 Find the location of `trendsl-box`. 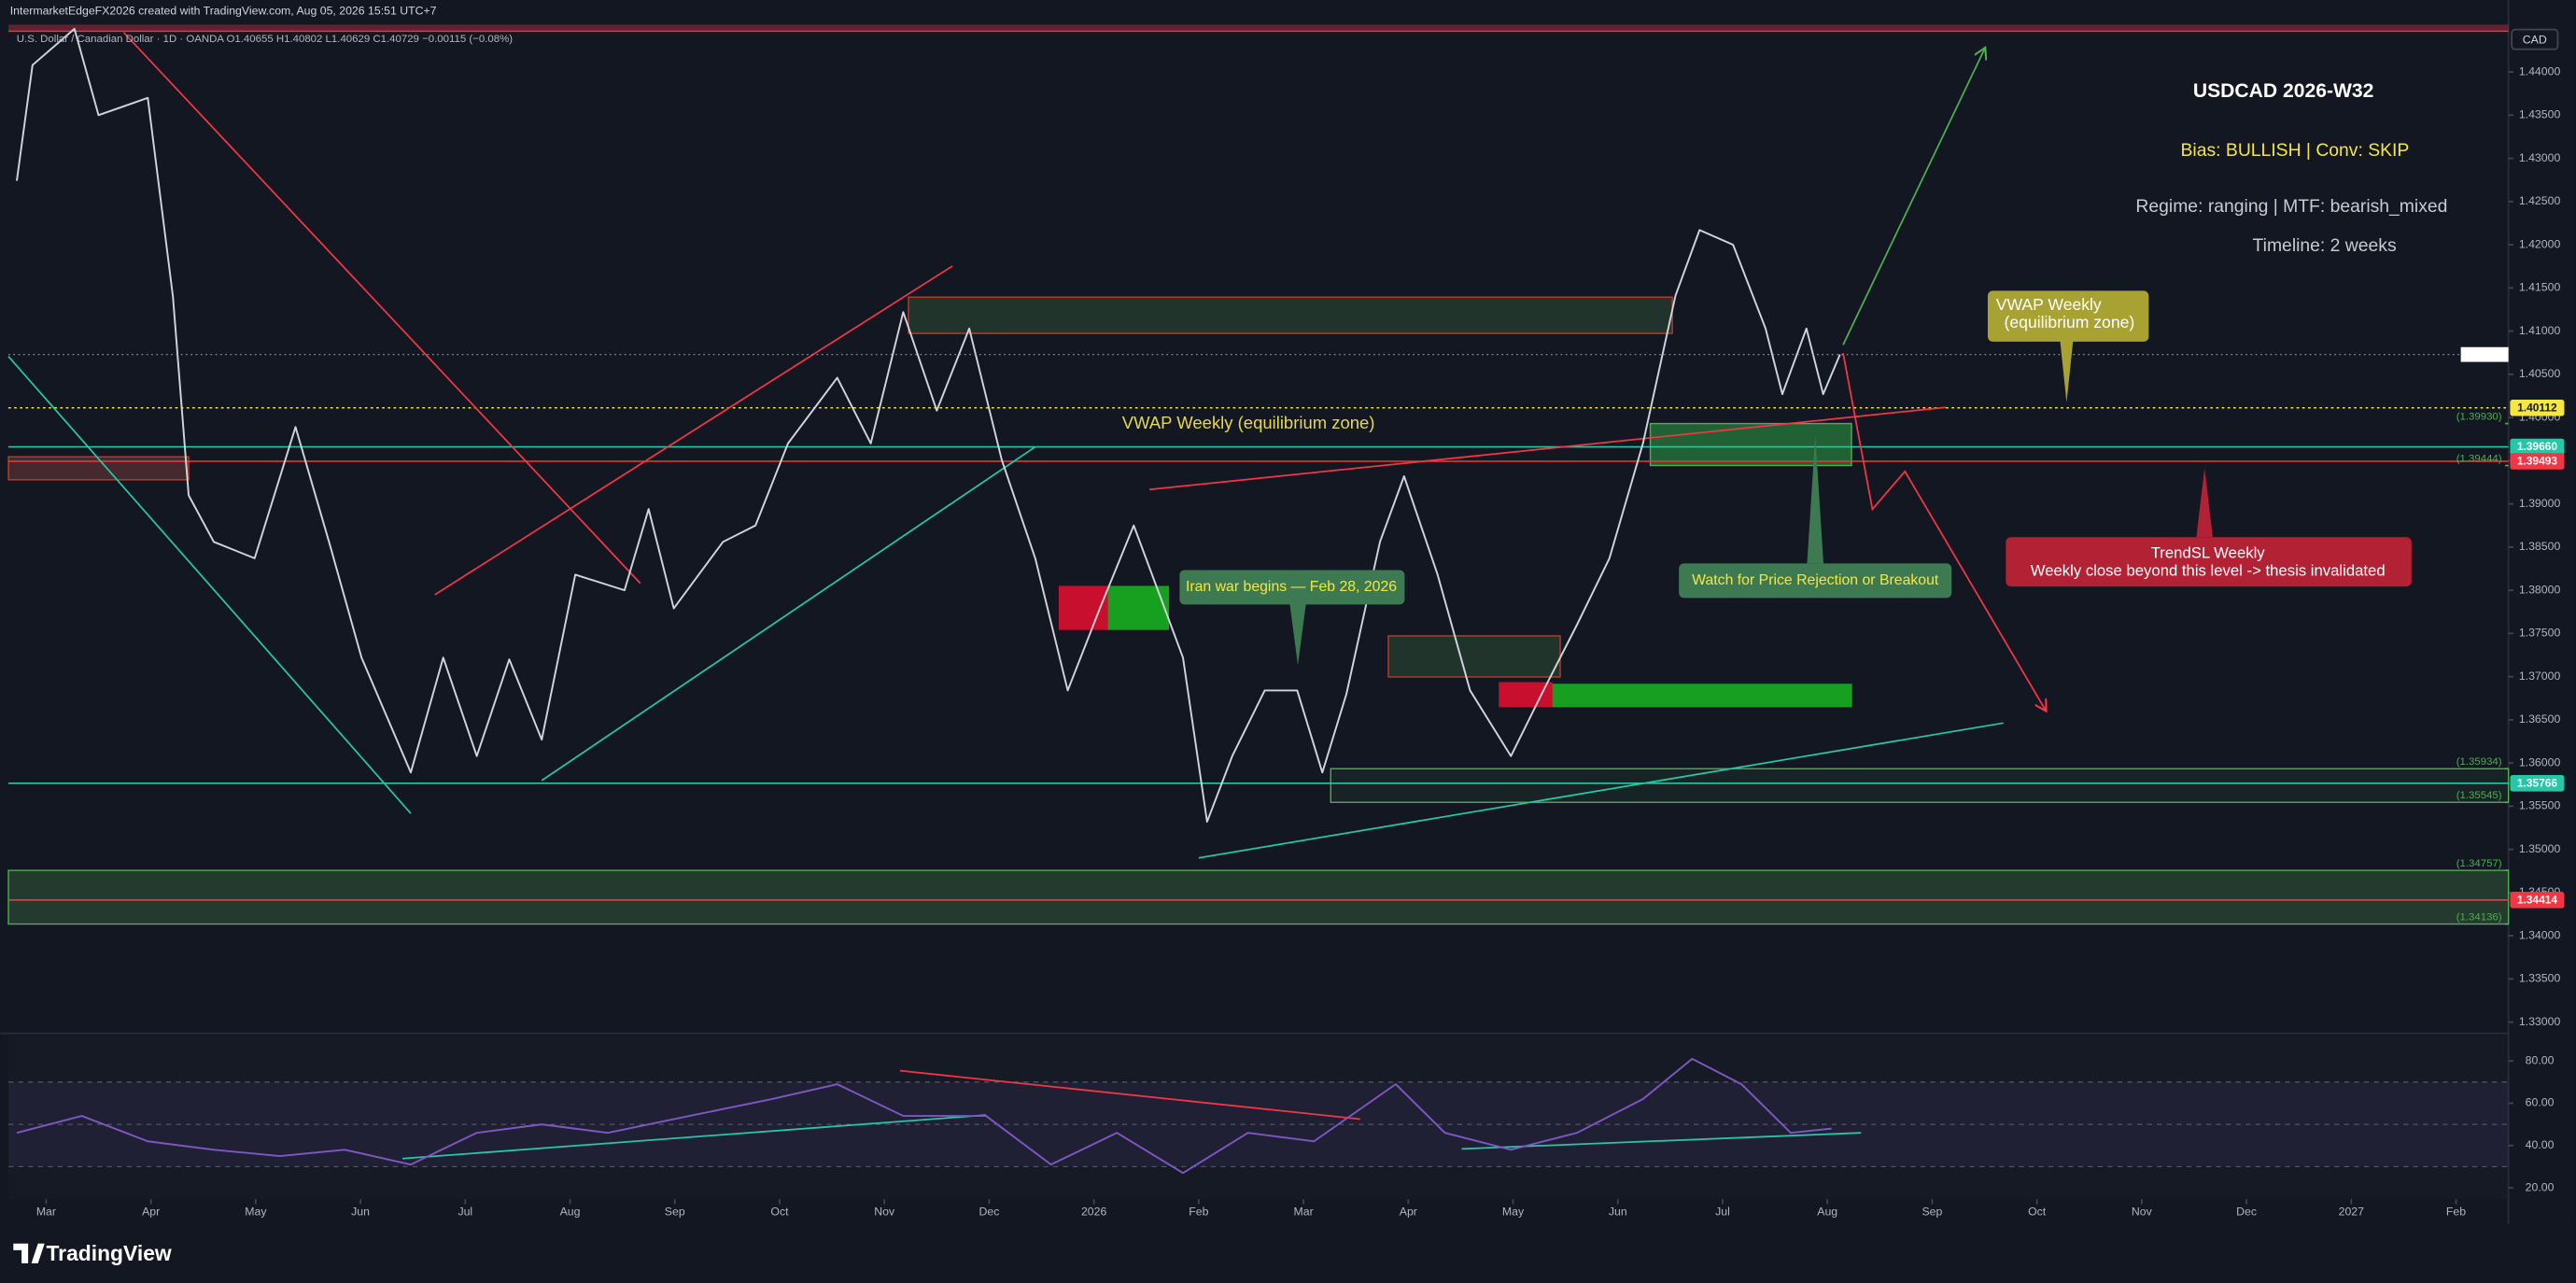

trendsl-box is located at coordinates (2209, 562).